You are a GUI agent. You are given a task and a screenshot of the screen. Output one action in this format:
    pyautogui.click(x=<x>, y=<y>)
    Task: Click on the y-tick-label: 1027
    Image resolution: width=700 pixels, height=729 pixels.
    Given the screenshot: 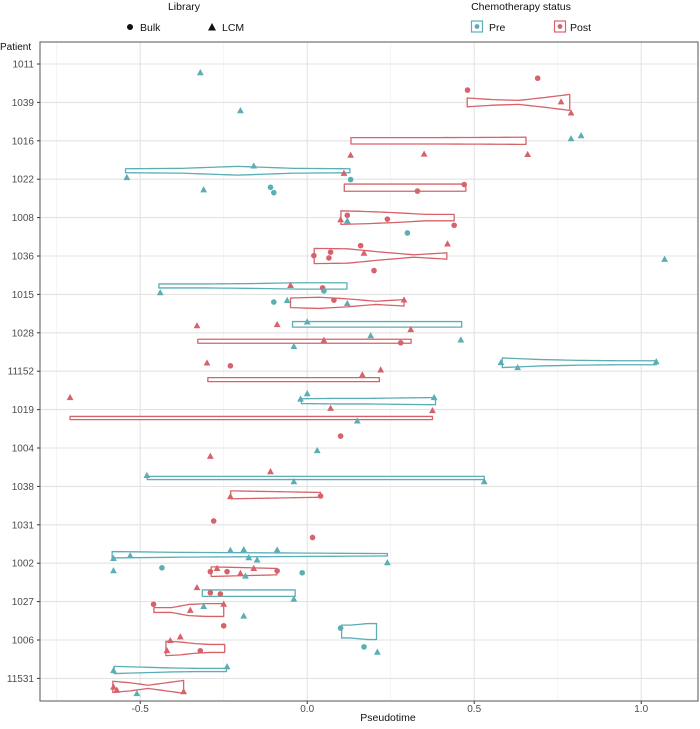 What is the action you would take?
    pyautogui.click(x=23, y=602)
    